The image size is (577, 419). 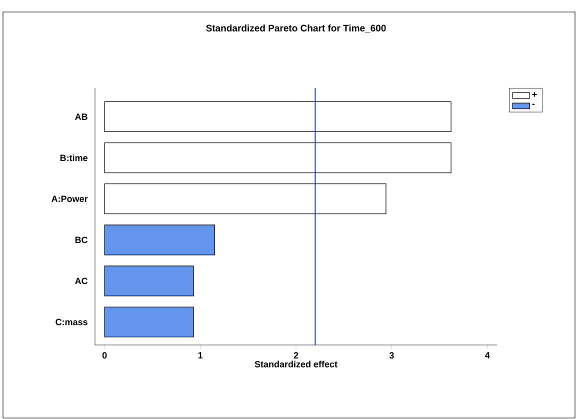 What do you see at coordinates (200, 355) in the screenshot?
I see `x-tick-label: 1` at bounding box center [200, 355].